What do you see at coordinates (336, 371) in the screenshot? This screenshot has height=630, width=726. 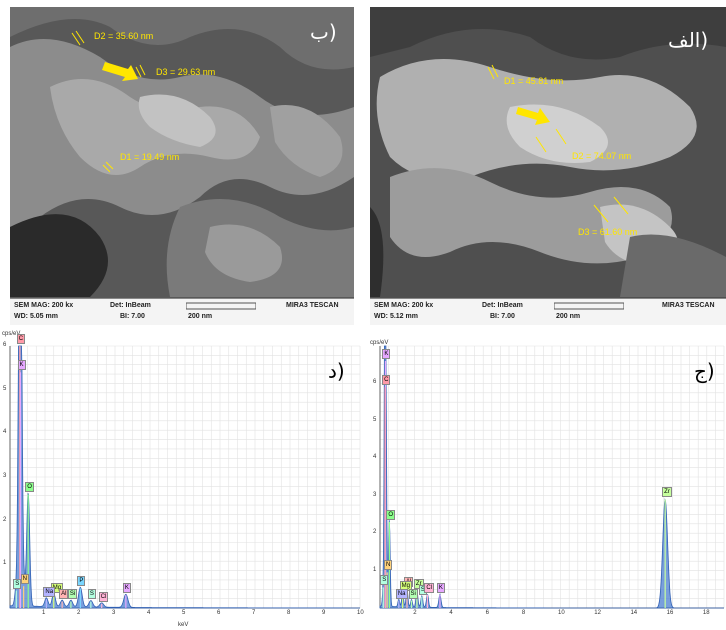 I see `panel-label-dal: (د` at bounding box center [336, 371].